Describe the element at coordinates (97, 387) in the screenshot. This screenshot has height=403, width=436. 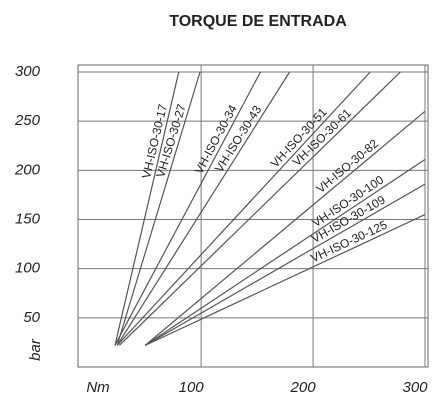
I see `x-axis-label: Nm` at that location.